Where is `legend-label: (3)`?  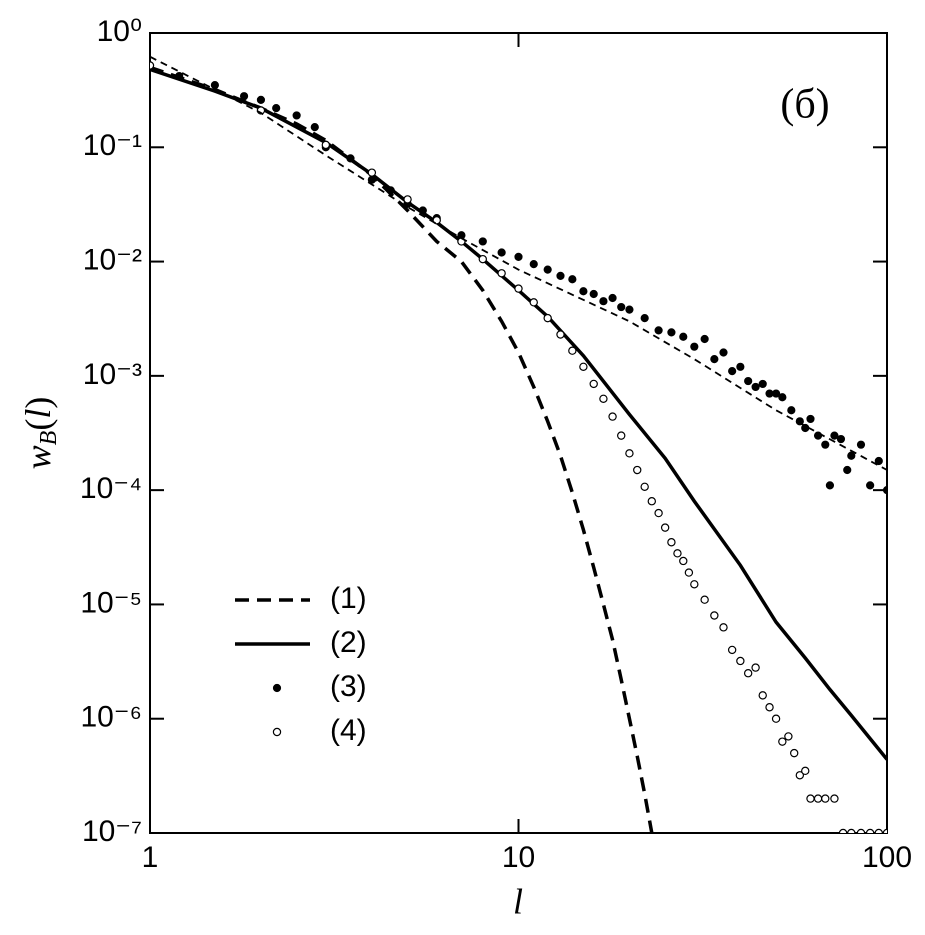 legend-label: (3) is located at coordinates (348, 686).